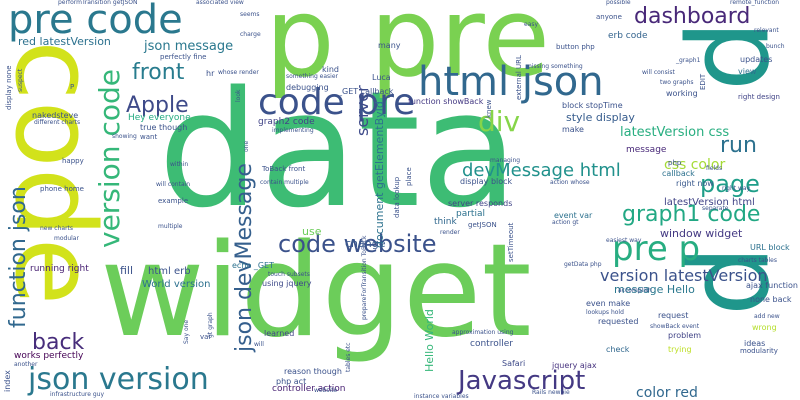  I want to click on word-different-charts: different charts, so click(57, 122).